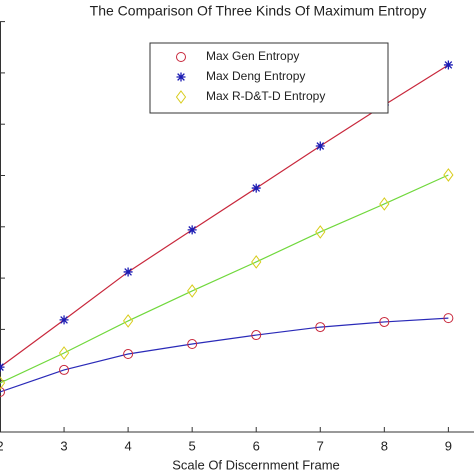 The height and width of the screenshot is (474, 474). Describe the element at coordinates (127, 445) in the screenshot. I see `x-tick-label: 4` at that location.